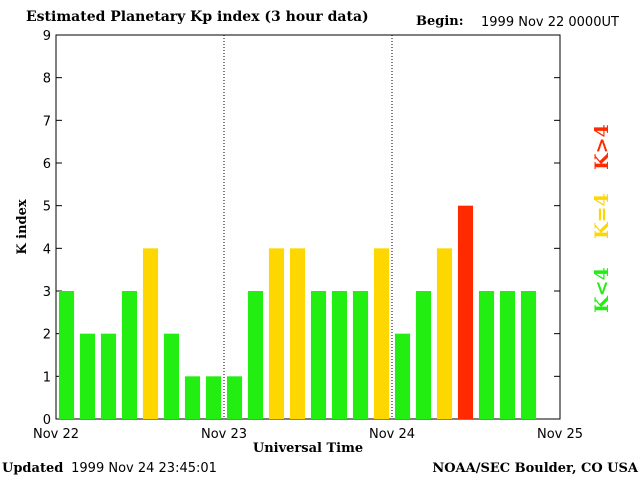  What do you see at coordinates (602, 147) in the screenshot?
I see `legend-k-above-4: K>4` at bounding box center [602, 147].